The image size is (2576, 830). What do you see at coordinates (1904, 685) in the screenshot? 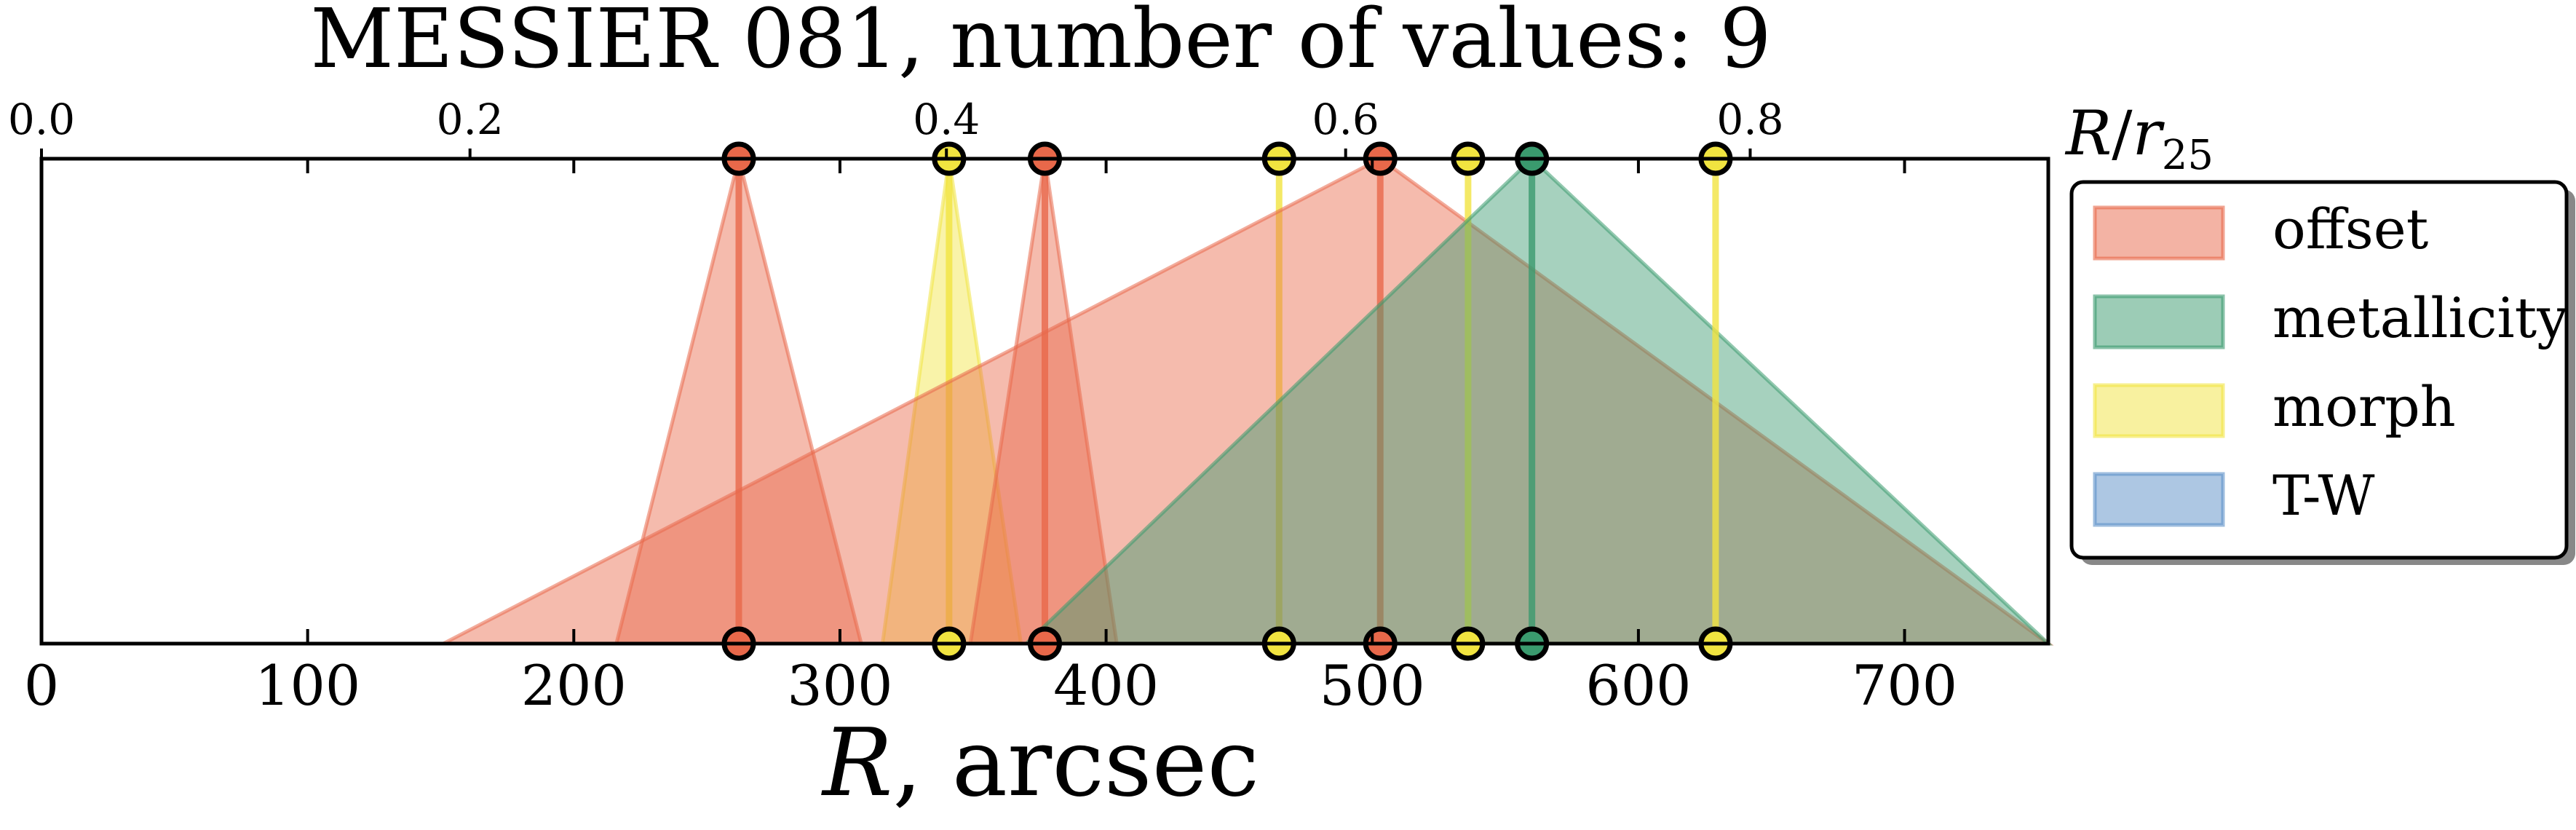
I see `x-tick-label-7: 700` at bounding box center [1904, 685].